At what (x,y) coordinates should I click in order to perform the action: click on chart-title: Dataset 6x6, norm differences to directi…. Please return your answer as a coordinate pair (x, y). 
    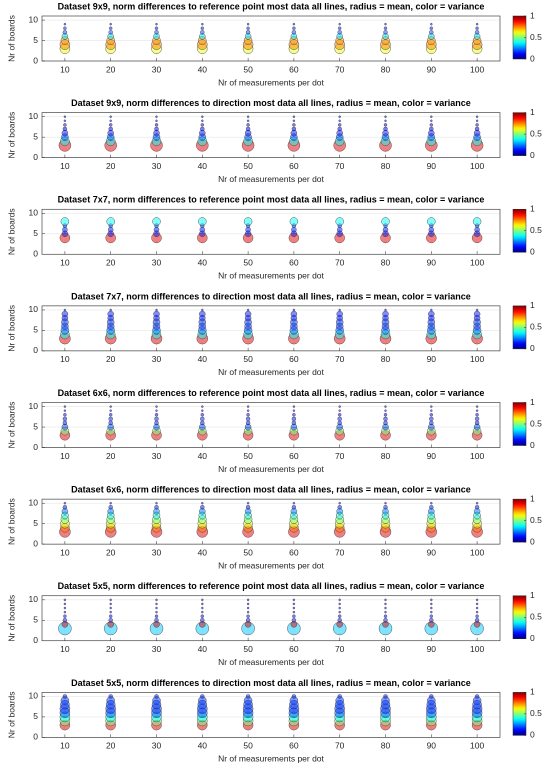
    Looking at the image, I should click on (271, 490).